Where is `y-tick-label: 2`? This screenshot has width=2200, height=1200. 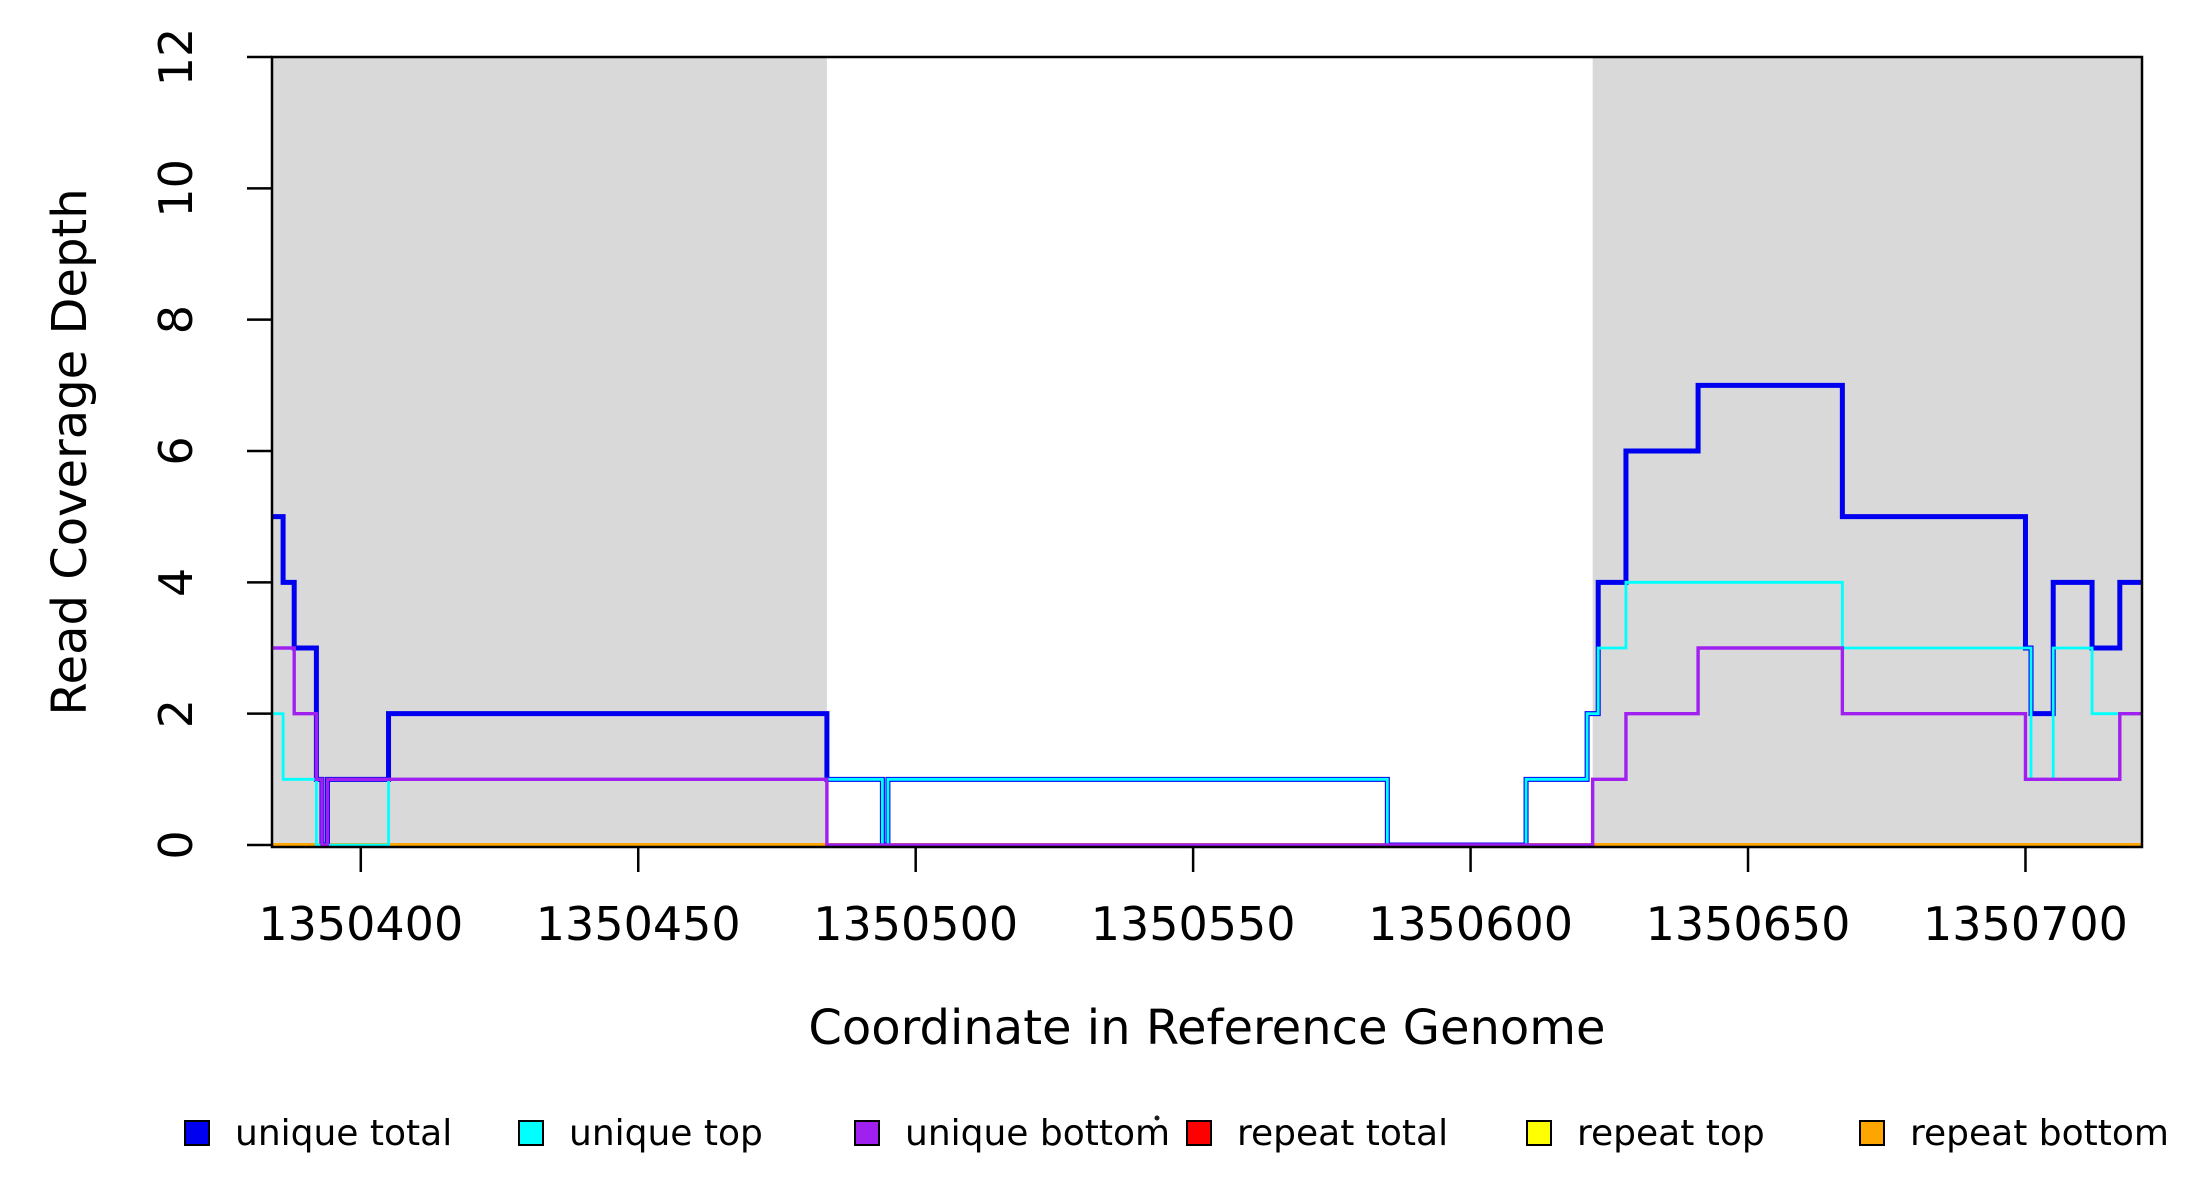 y-tick-label: 2 is located at coordinates (176, 713).